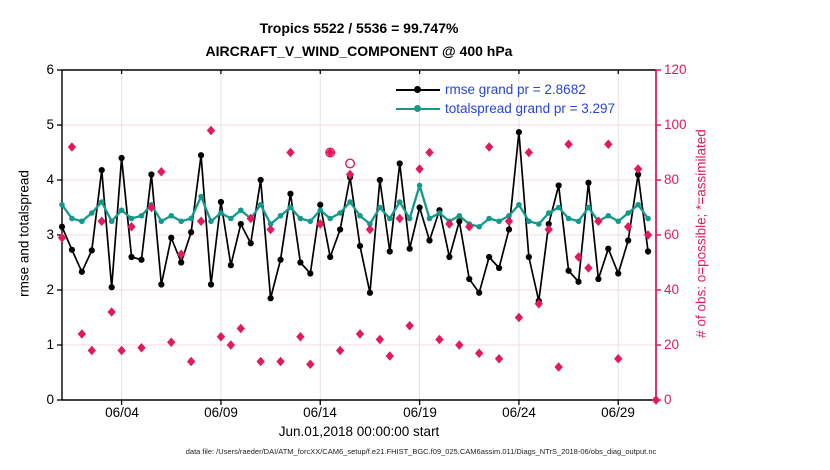 The height and width of the screenshot is (470, 830). Describe the element at coordinates (420, 412) in the screenshot. I see `xtick-0619: 06/19` at that location.